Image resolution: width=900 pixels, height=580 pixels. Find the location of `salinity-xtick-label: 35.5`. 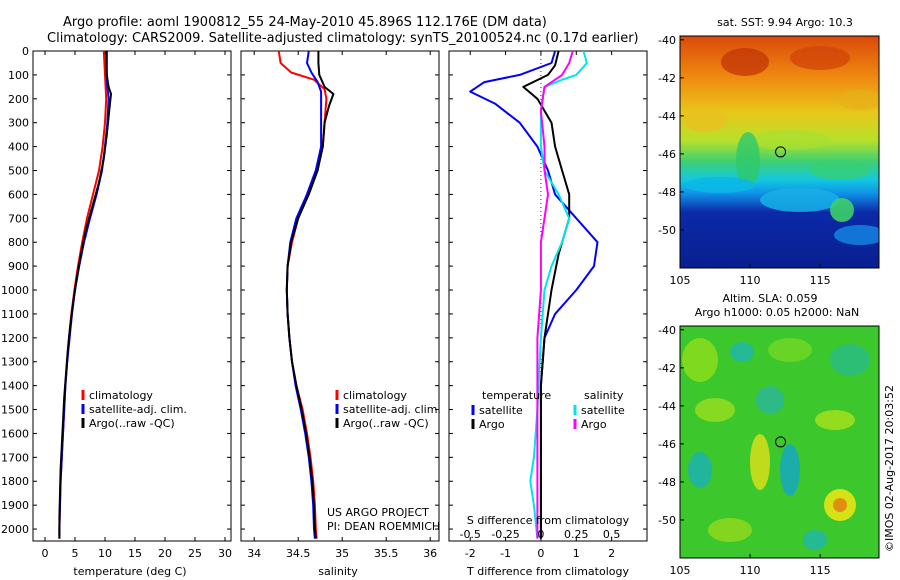

salinity-xtick-label: 35.5 is located at coordinates (386, 553).